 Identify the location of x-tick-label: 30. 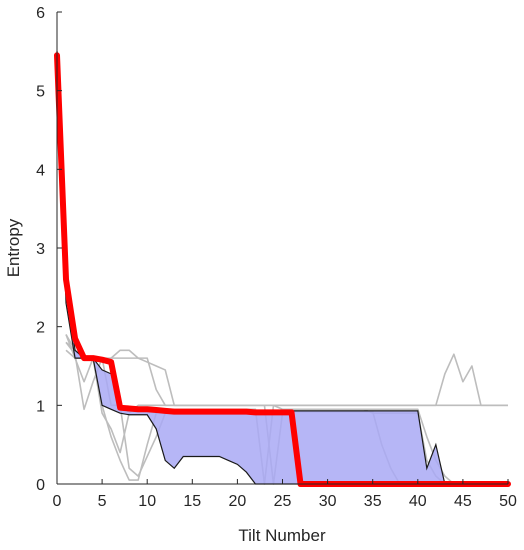
(328, 501).